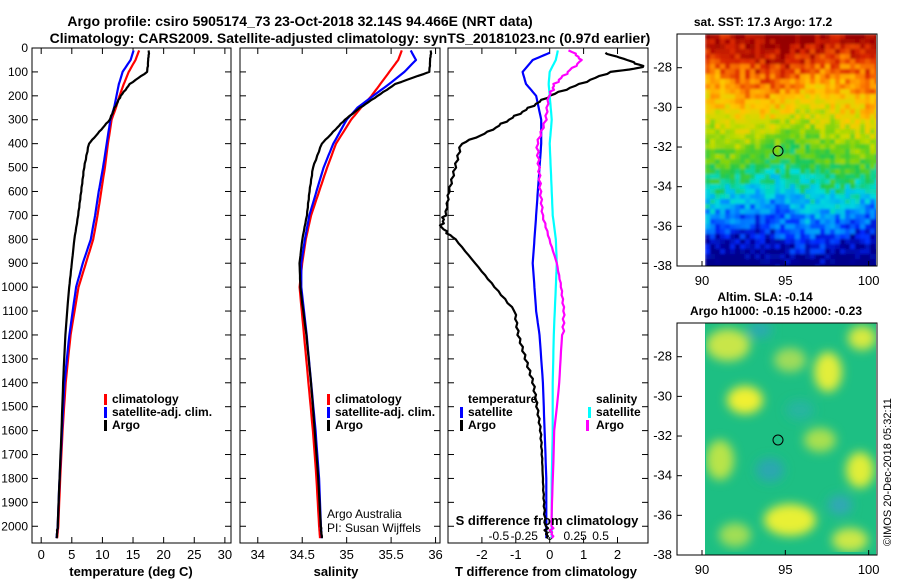 The image size is (900, 580). What do you see at coordinates (105, 399) in the screenshot?
I see `legend-swatch-climatology` at bounding box center [105, 399].